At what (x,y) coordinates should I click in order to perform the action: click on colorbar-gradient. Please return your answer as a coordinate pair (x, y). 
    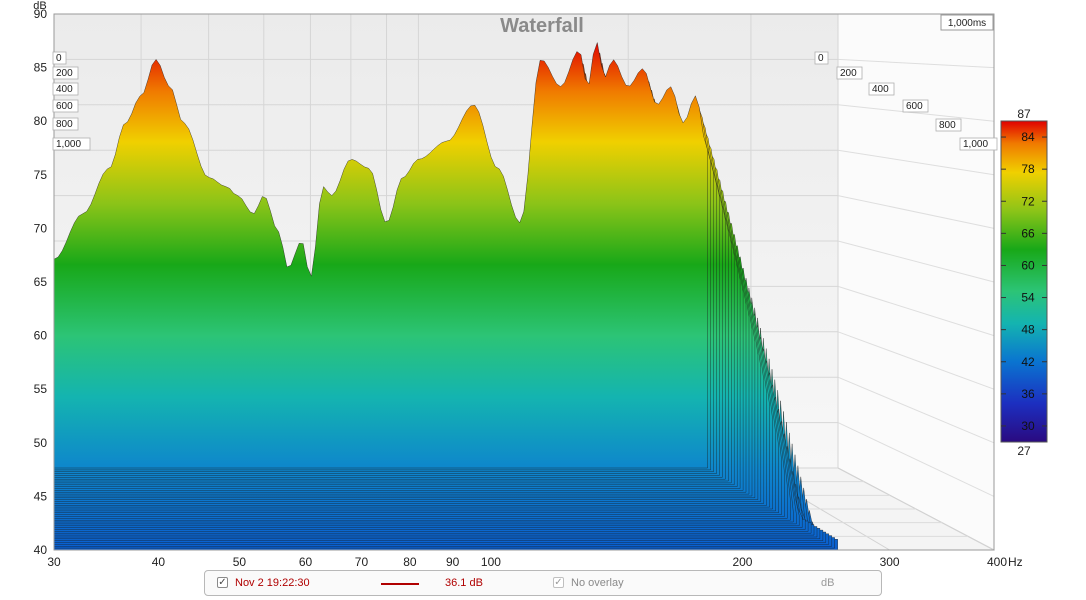
    Looking at the image, I should click on (1024, 281).